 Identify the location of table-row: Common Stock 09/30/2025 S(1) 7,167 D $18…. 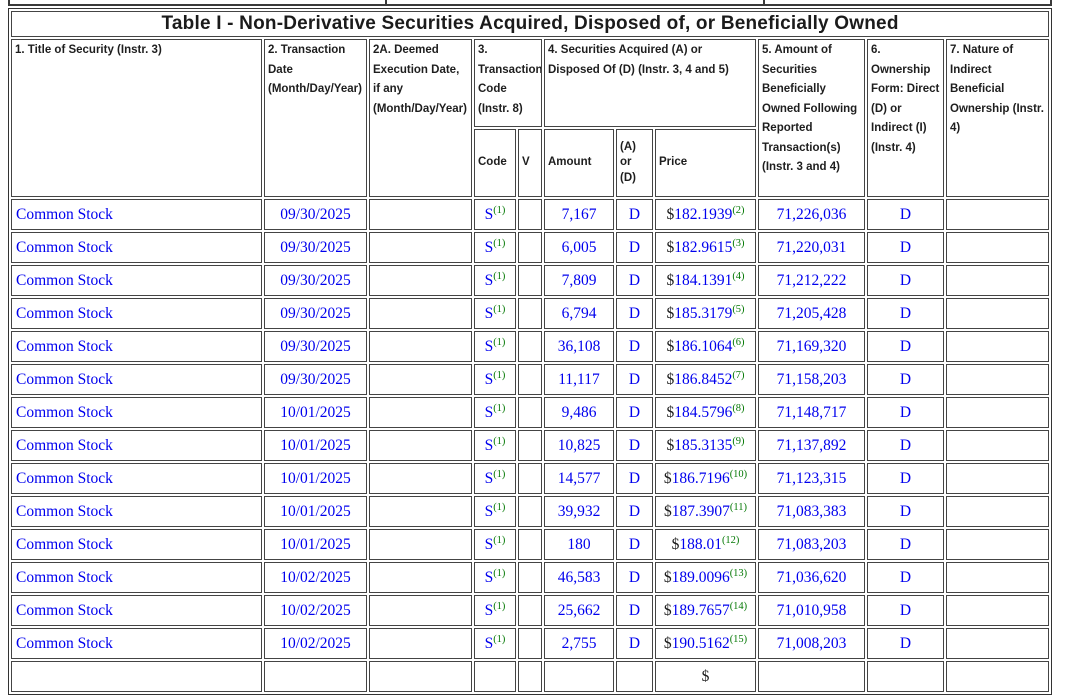
(530, 214).